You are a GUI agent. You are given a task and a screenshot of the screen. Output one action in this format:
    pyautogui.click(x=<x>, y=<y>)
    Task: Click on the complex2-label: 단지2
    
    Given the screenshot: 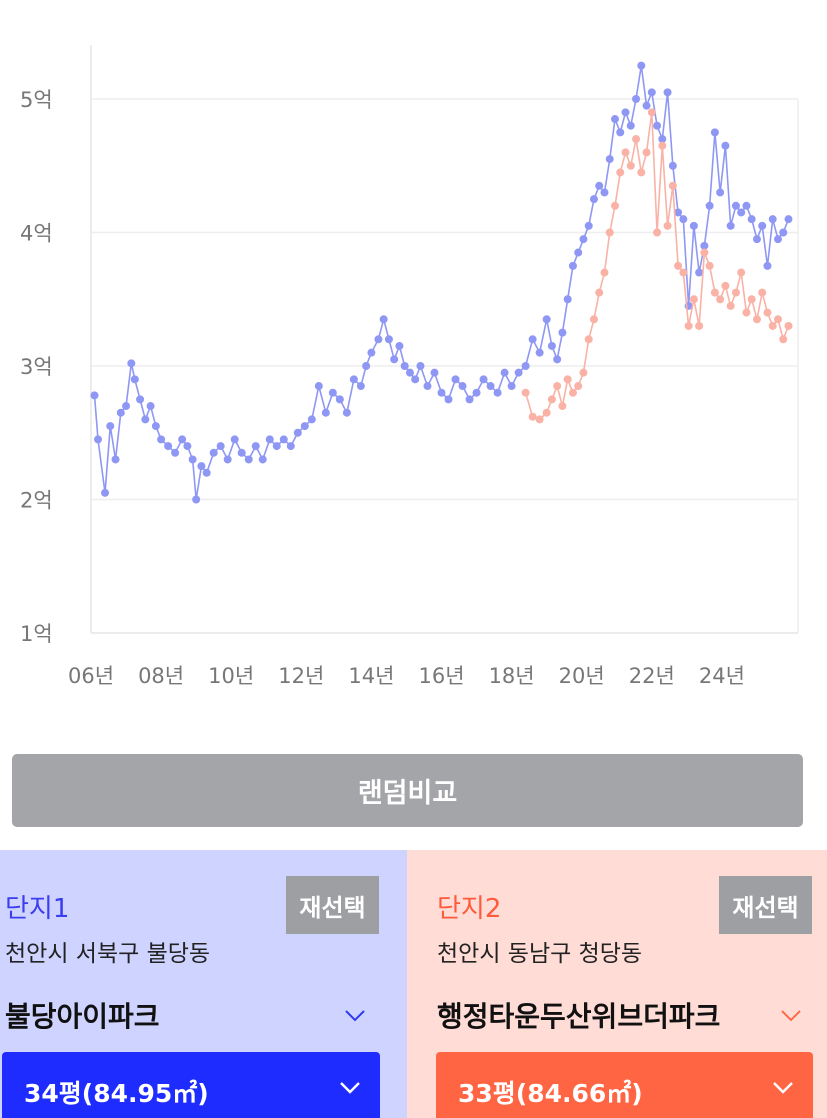 What is the action you would take?
    pyautogui.click(x=469, y=909)
    